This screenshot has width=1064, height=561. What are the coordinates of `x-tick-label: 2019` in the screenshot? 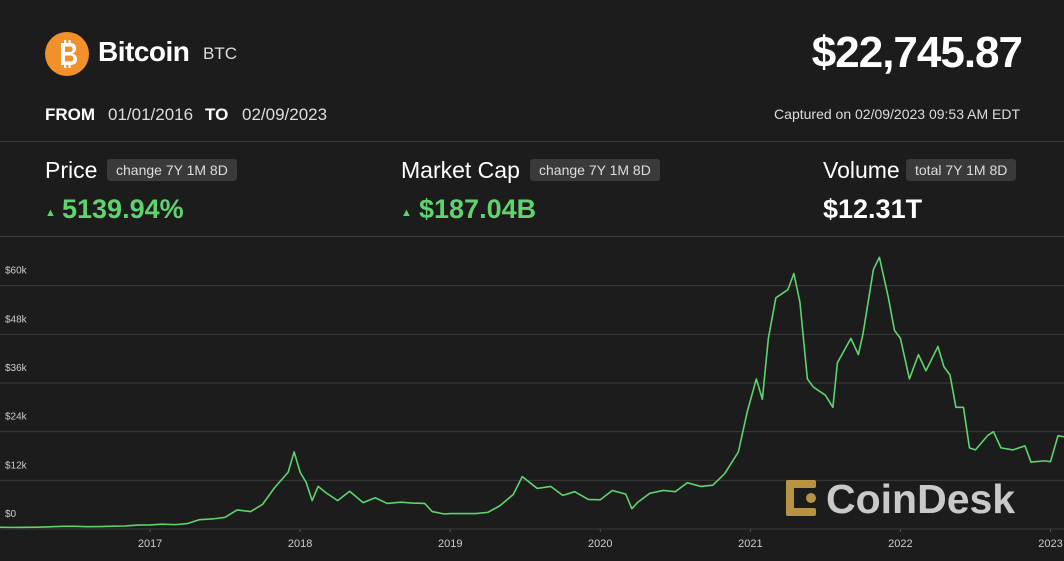 It's located at (450, 544).